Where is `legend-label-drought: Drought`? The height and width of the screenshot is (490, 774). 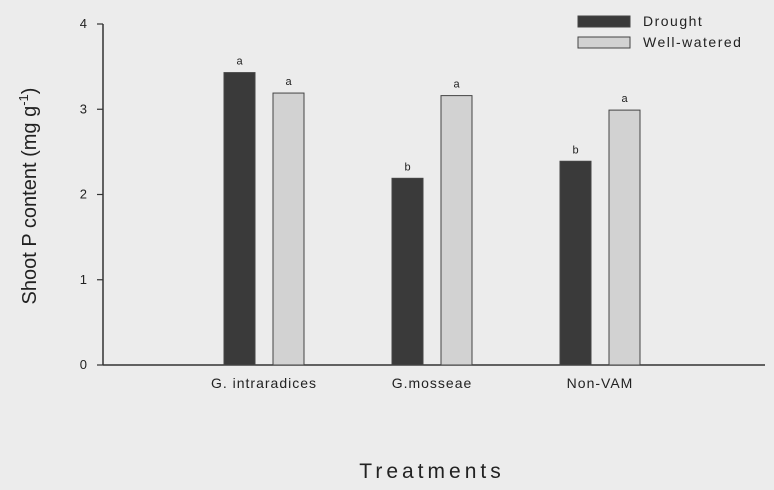
legend-label-drought: Drought is located at coordinates (673, 21).